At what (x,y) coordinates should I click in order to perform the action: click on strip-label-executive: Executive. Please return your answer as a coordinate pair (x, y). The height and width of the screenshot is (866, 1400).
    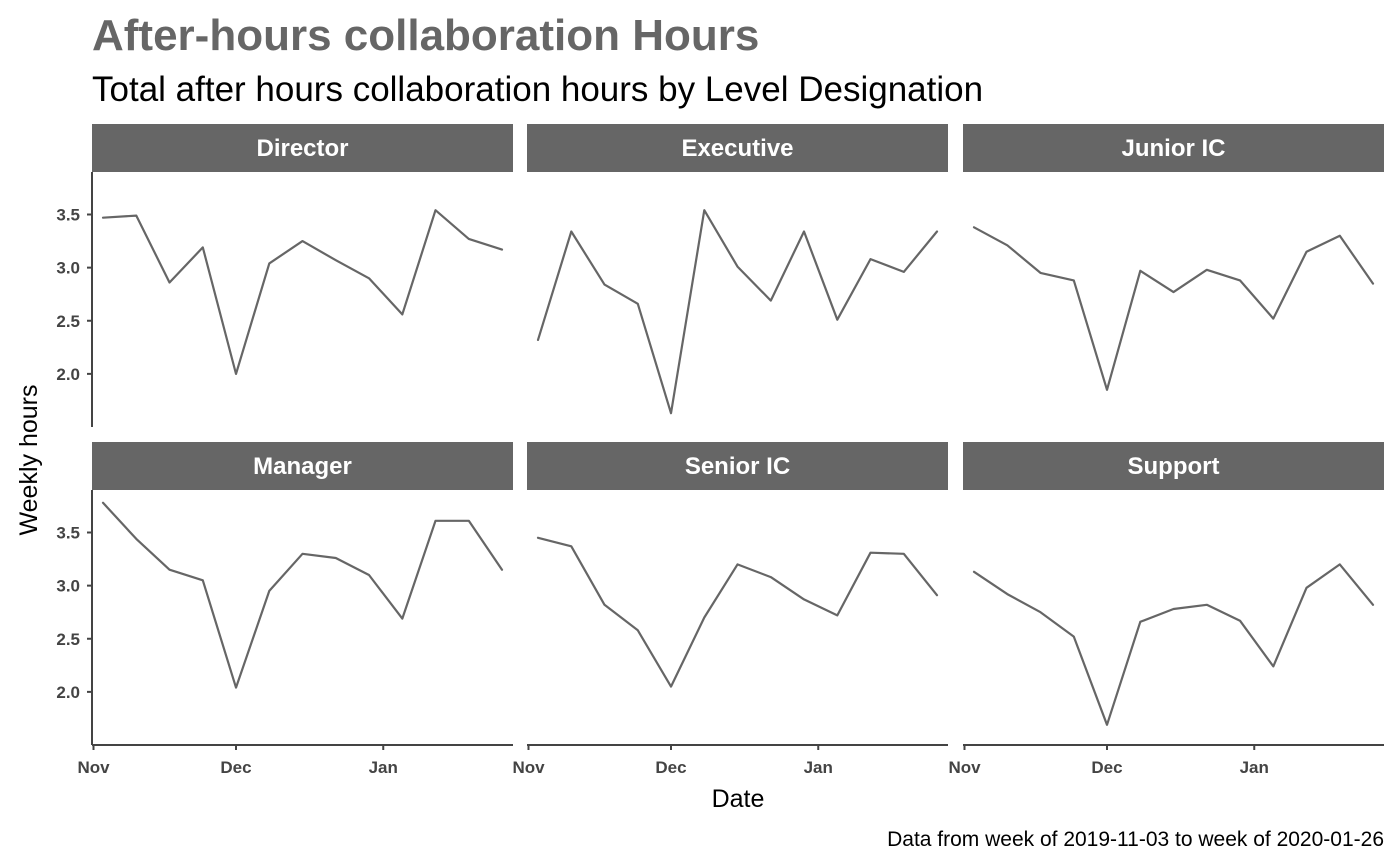
    Looking at the image, I should click on (737, 148).